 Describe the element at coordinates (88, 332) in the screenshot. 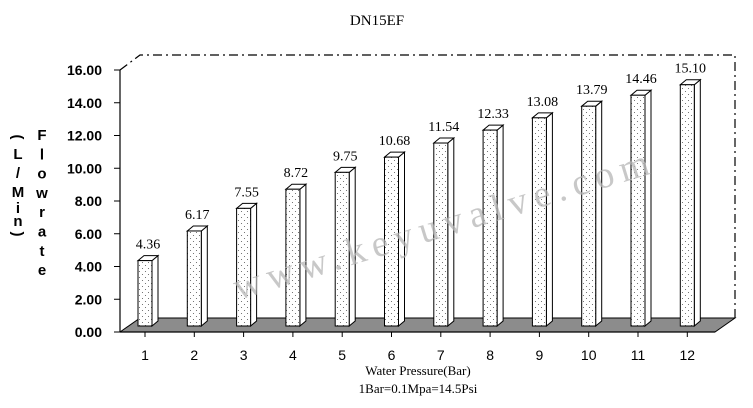

I see `y-tick-label: 0.00` at that location.